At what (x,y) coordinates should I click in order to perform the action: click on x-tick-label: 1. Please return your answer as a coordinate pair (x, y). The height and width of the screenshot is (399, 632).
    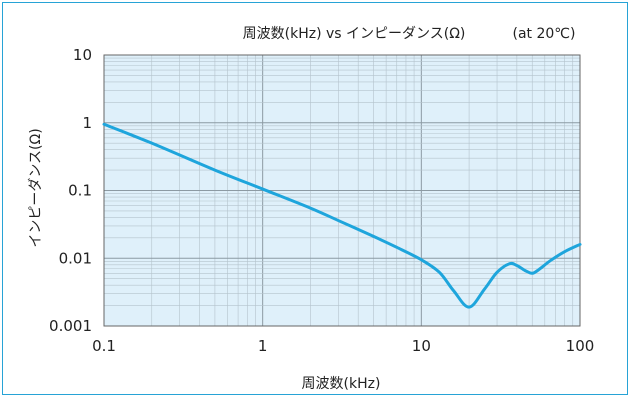
    Looking at the image, I should click on (263, 346).